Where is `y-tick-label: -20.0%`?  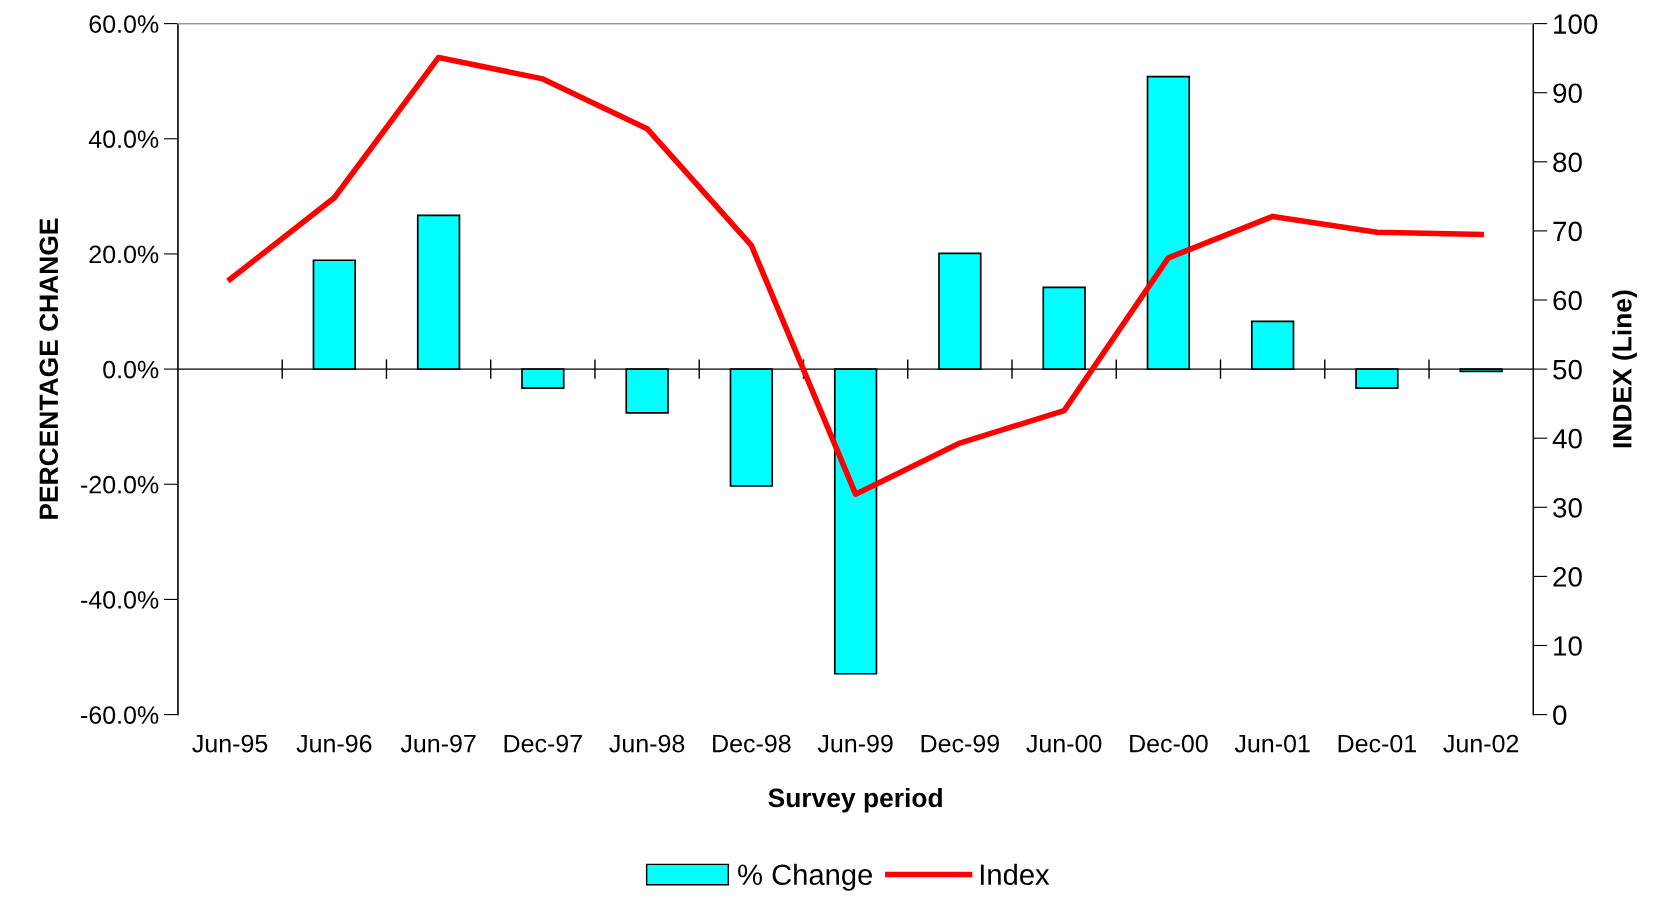
y-tick-label: -20.0% is located at coordinates (120, 484).